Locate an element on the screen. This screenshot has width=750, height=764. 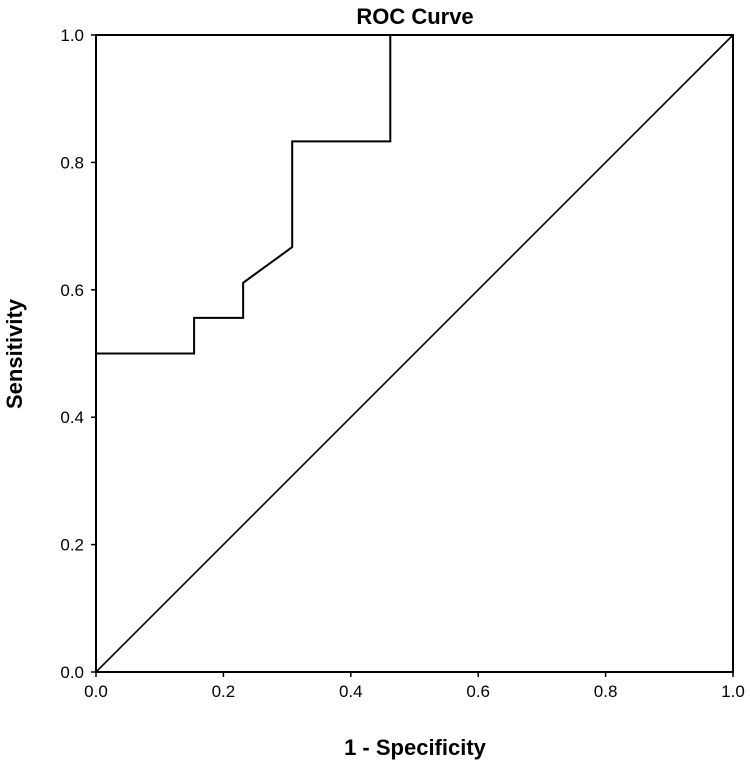
x-tick-label: 1.0 is located at coordinates (733, 691).